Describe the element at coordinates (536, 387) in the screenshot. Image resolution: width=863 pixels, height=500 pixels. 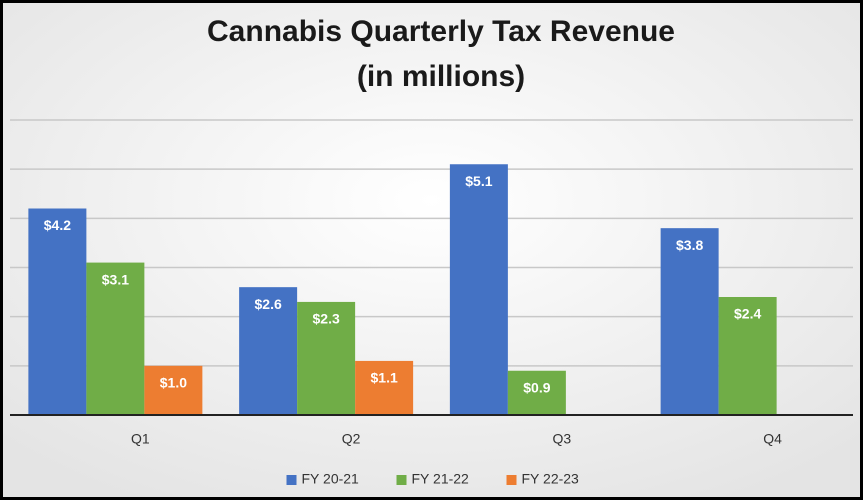
I see `value-label: $0.9` at that location.